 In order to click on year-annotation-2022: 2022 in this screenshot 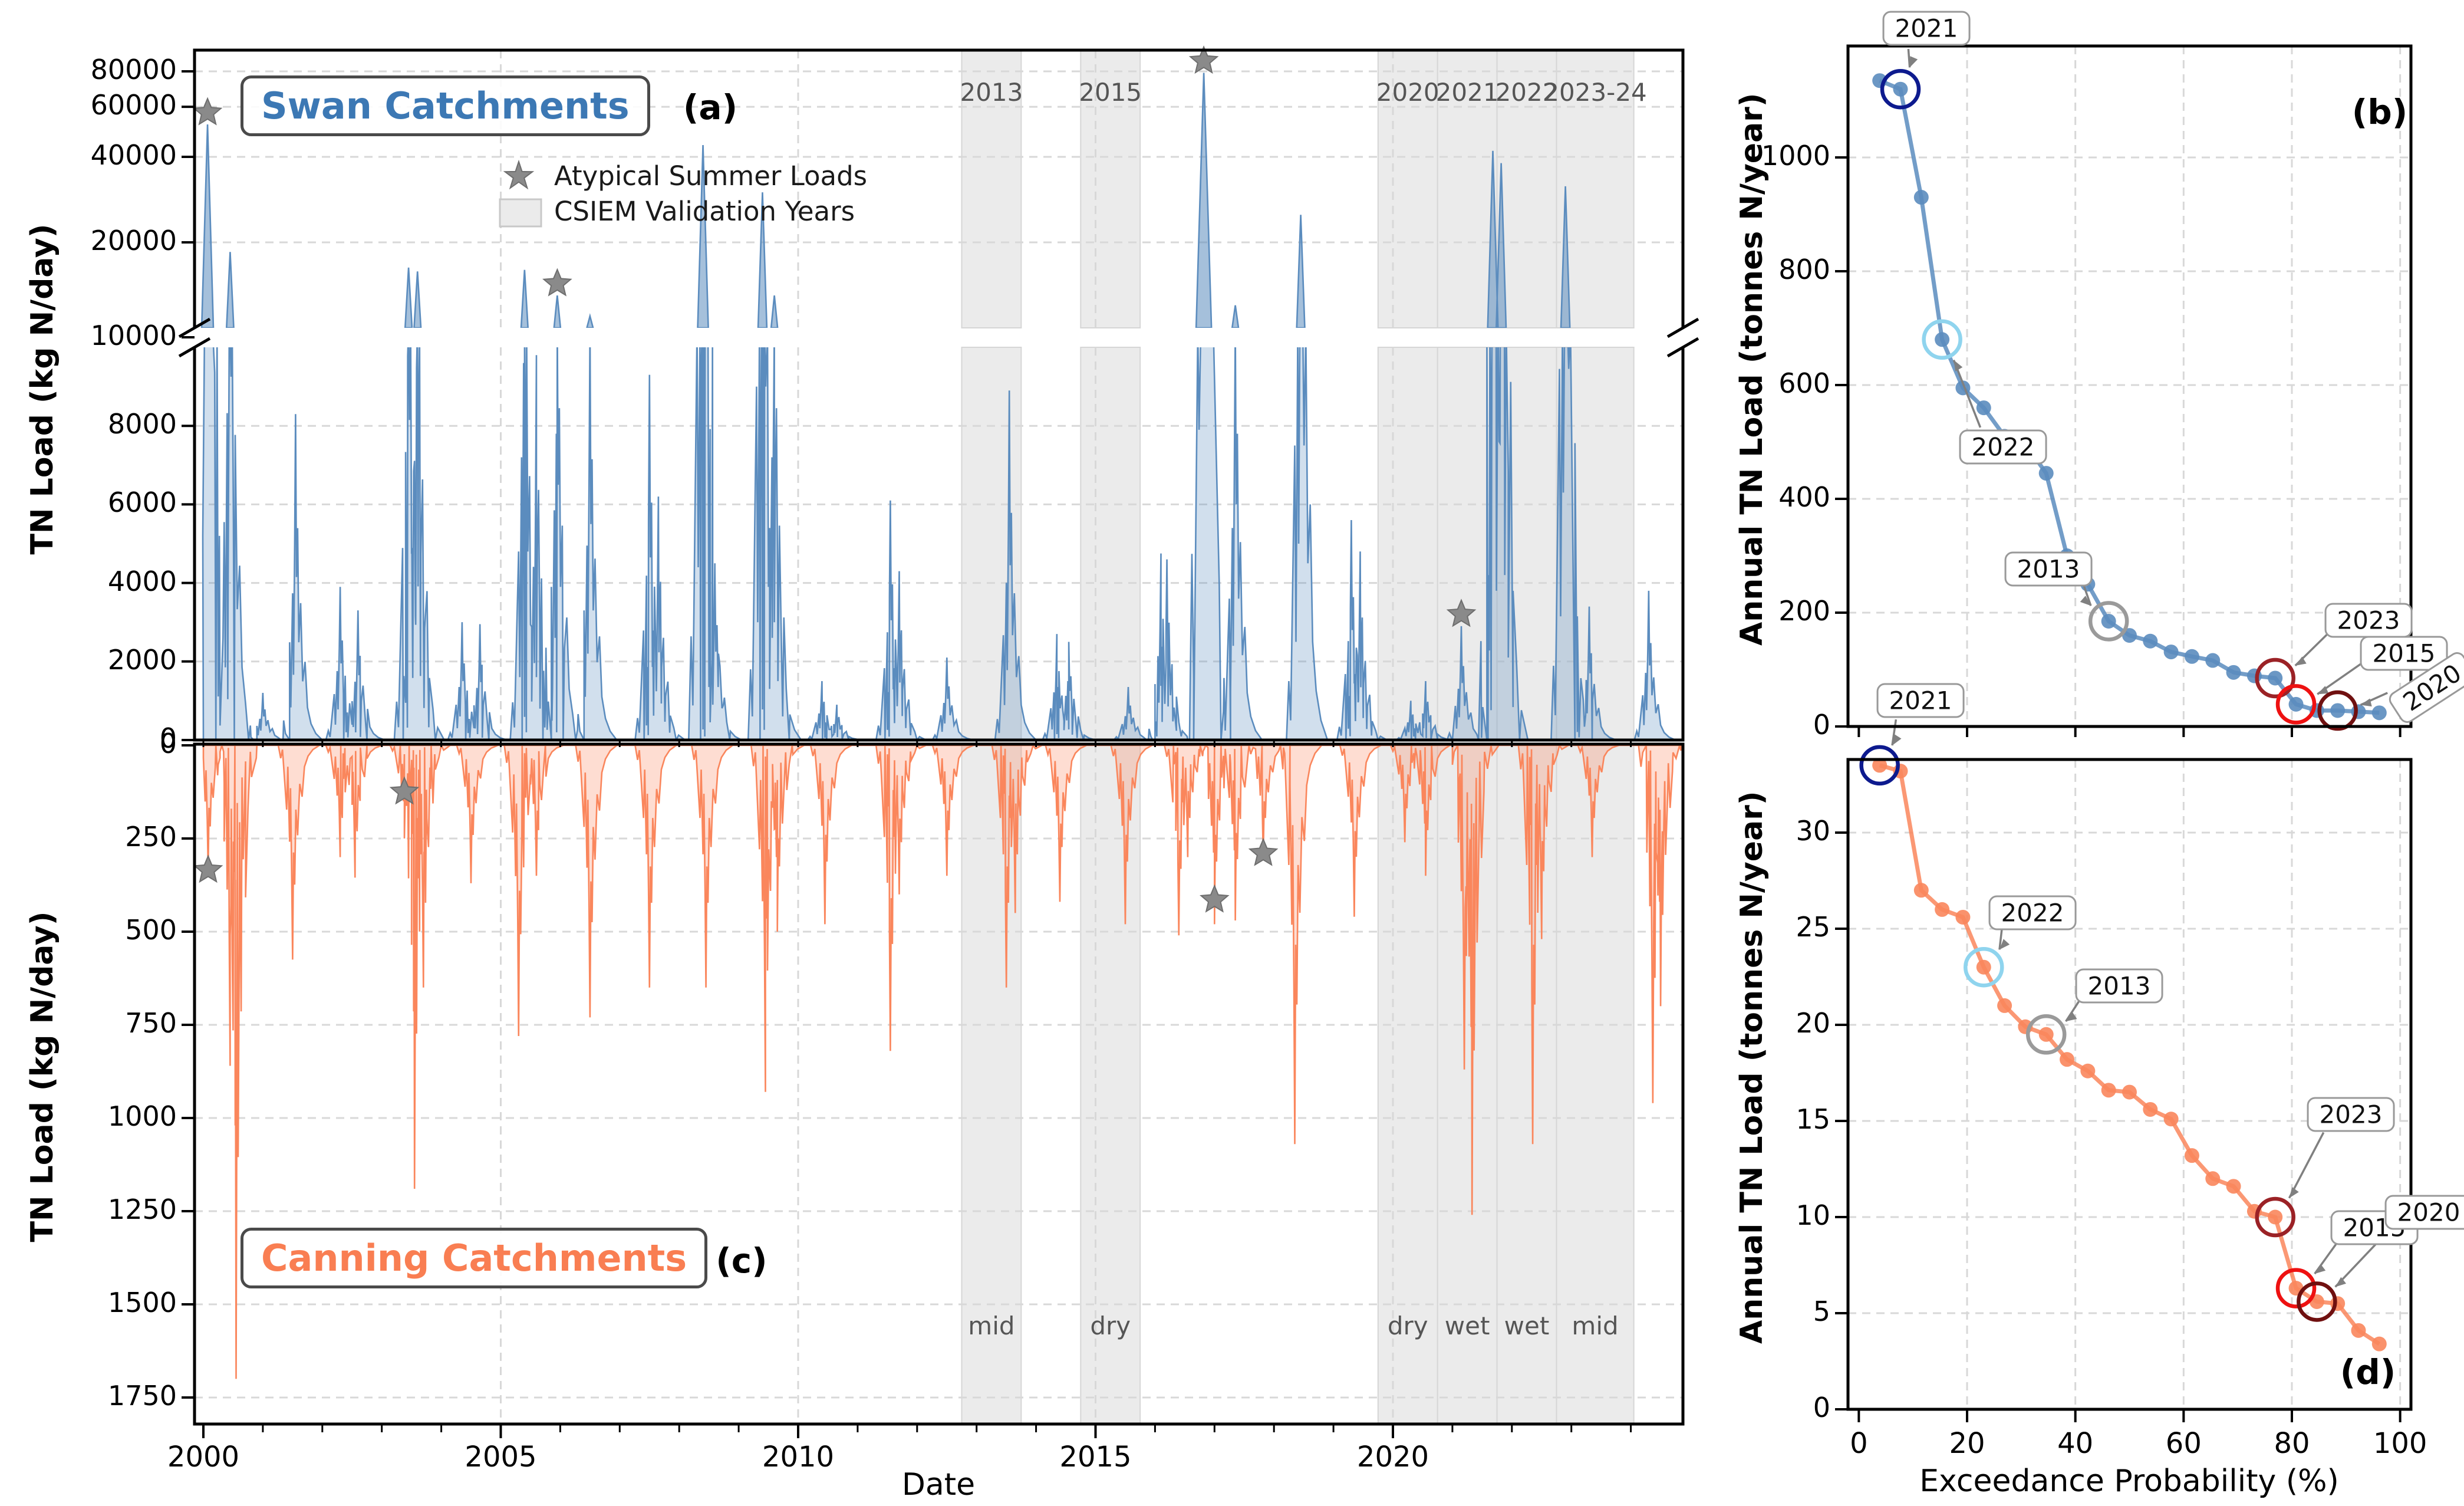, I will do `click(2003, 447)`.